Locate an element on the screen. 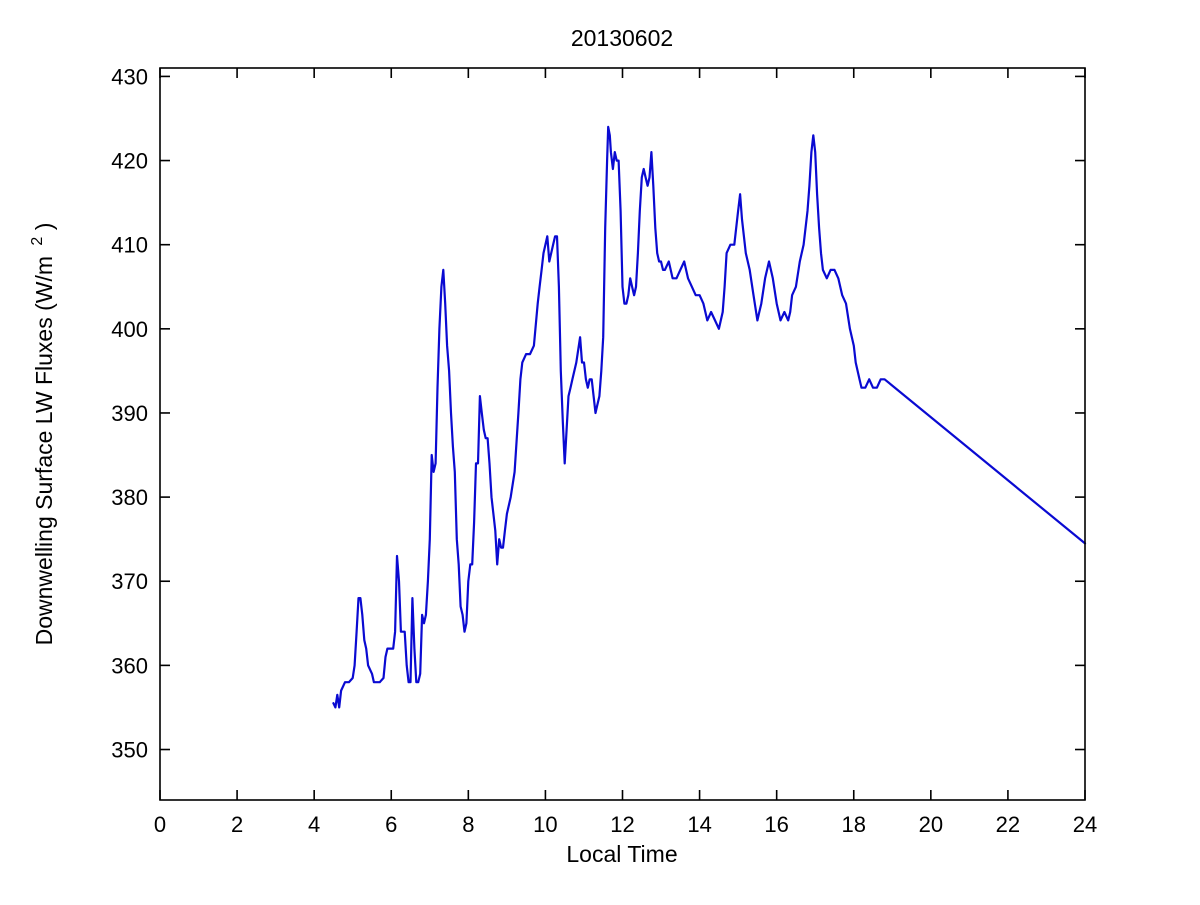  y-tick-label: 430 is located at coordinates (129, 76).